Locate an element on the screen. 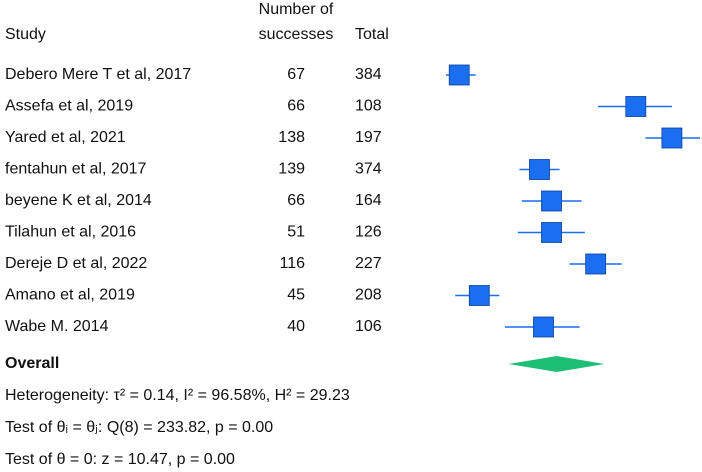 This screenshot has width=702, height=472. study-name: fentahun et al, 2017 is located at coordinates (76, 169).